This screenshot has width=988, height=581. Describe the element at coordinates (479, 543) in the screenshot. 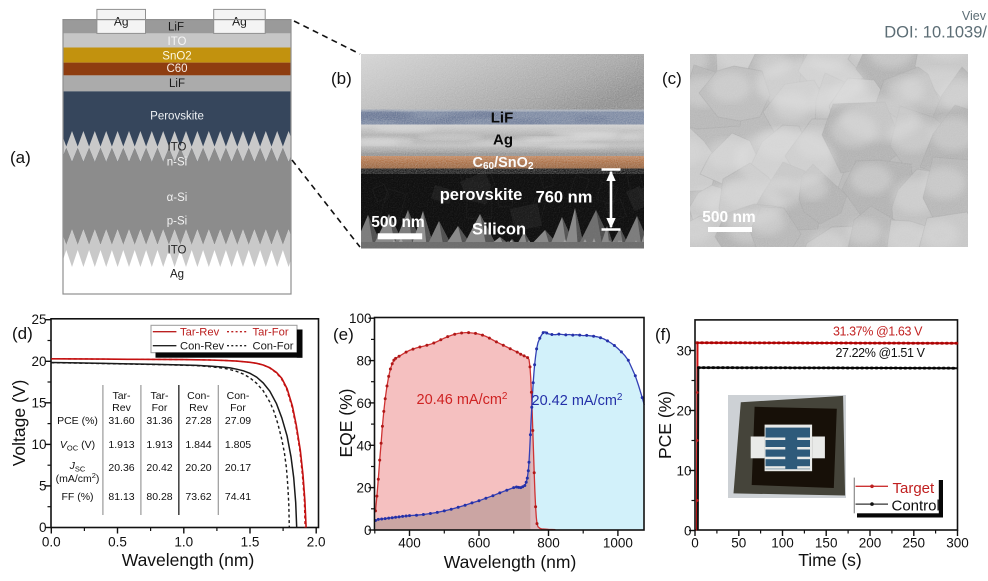

I see `svg-text: 600` at that location.